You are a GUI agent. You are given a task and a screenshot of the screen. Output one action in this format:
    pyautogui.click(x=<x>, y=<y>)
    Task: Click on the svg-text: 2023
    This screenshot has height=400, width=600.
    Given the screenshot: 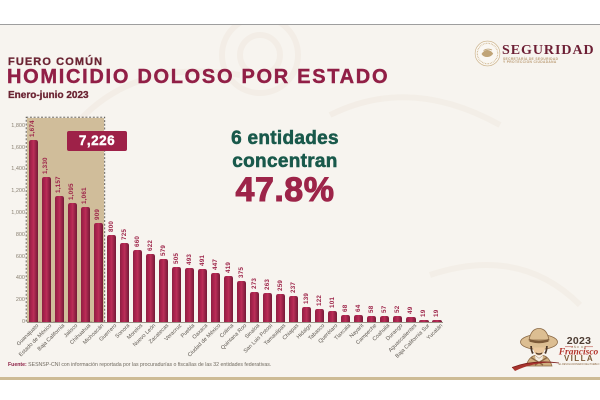 What is the action you would take?
    pyautogui.click(x=579, y=341)
    